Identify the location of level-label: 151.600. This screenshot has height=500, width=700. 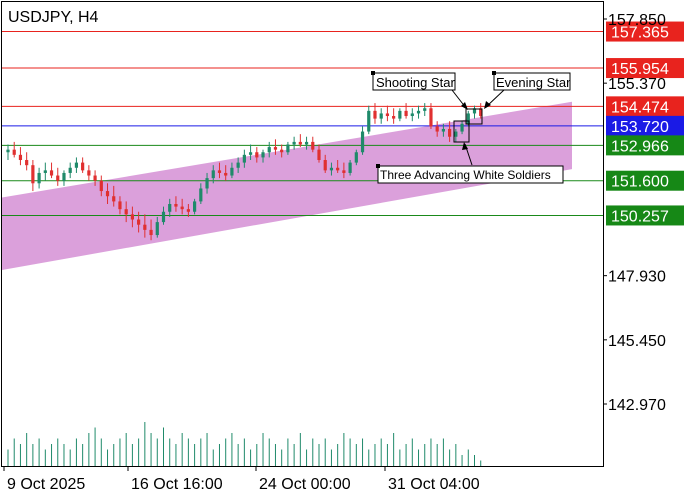
(640, 182).